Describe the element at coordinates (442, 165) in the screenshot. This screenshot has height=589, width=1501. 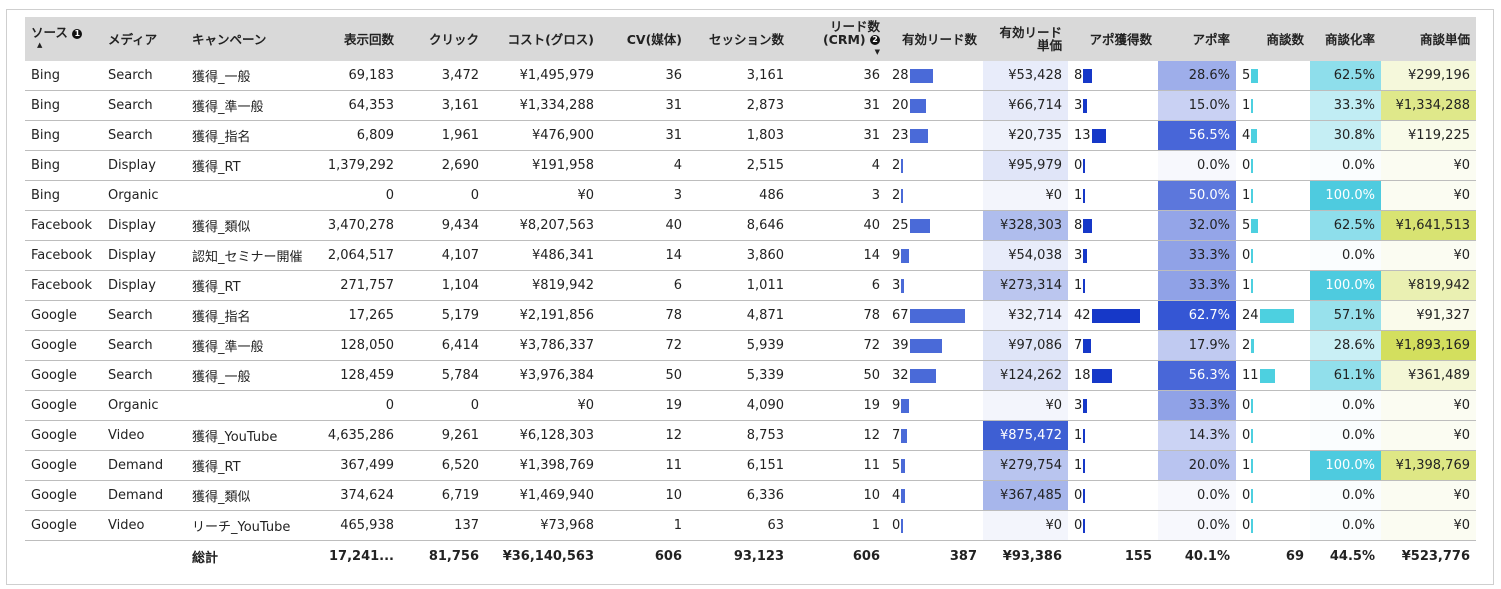
I see `cell-clicks: 2,690` at that location.